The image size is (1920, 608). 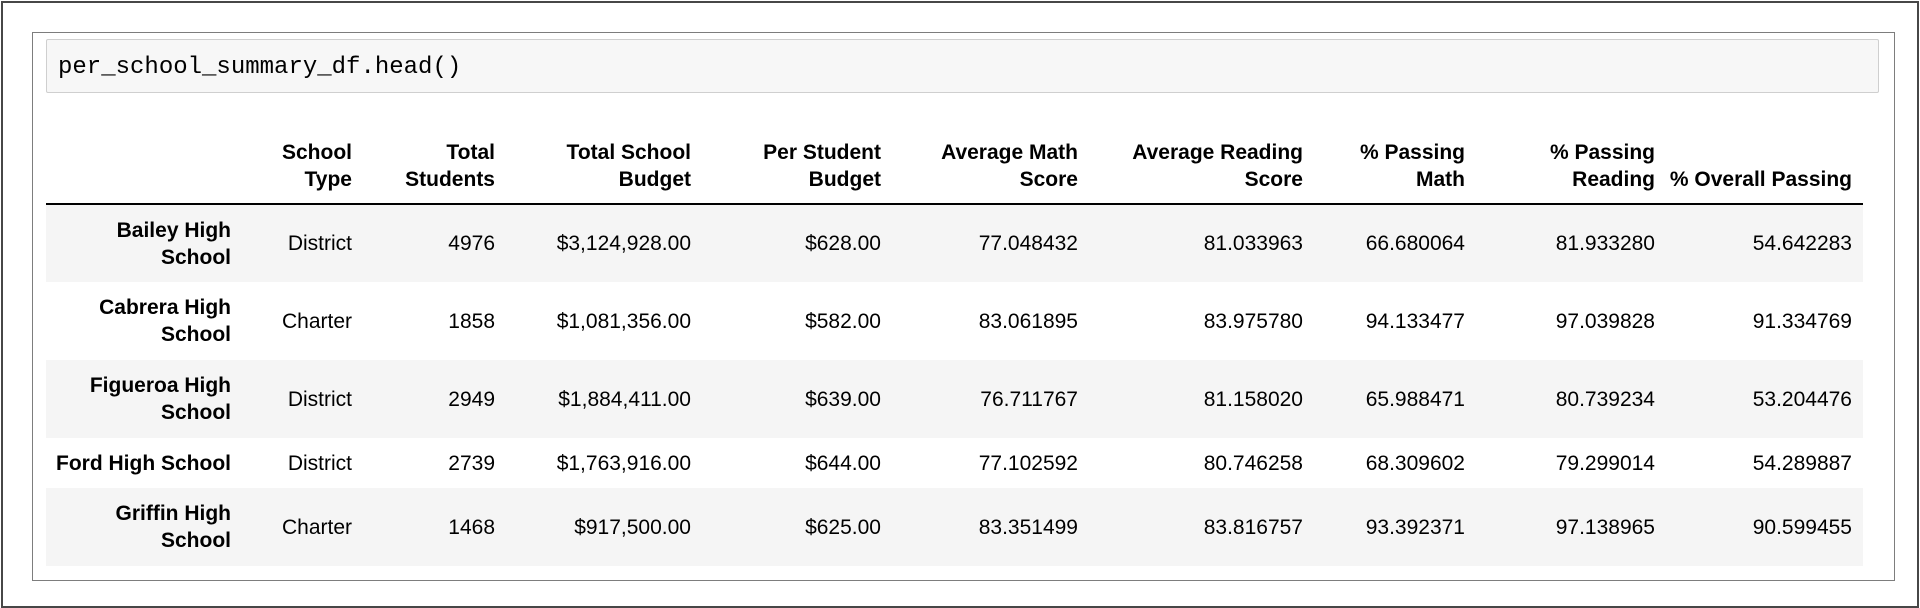 I want to click on row-index-label: Ford High School, so click(x=143, y=463).